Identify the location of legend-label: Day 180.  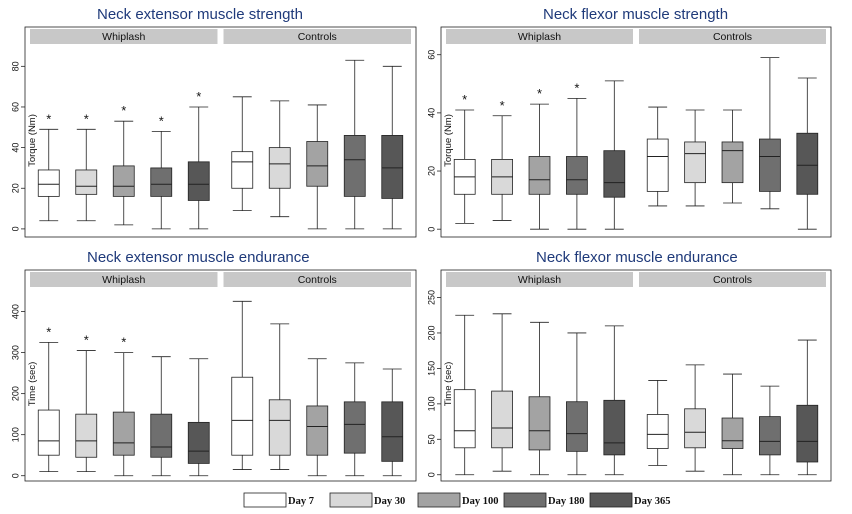
(566, 501).